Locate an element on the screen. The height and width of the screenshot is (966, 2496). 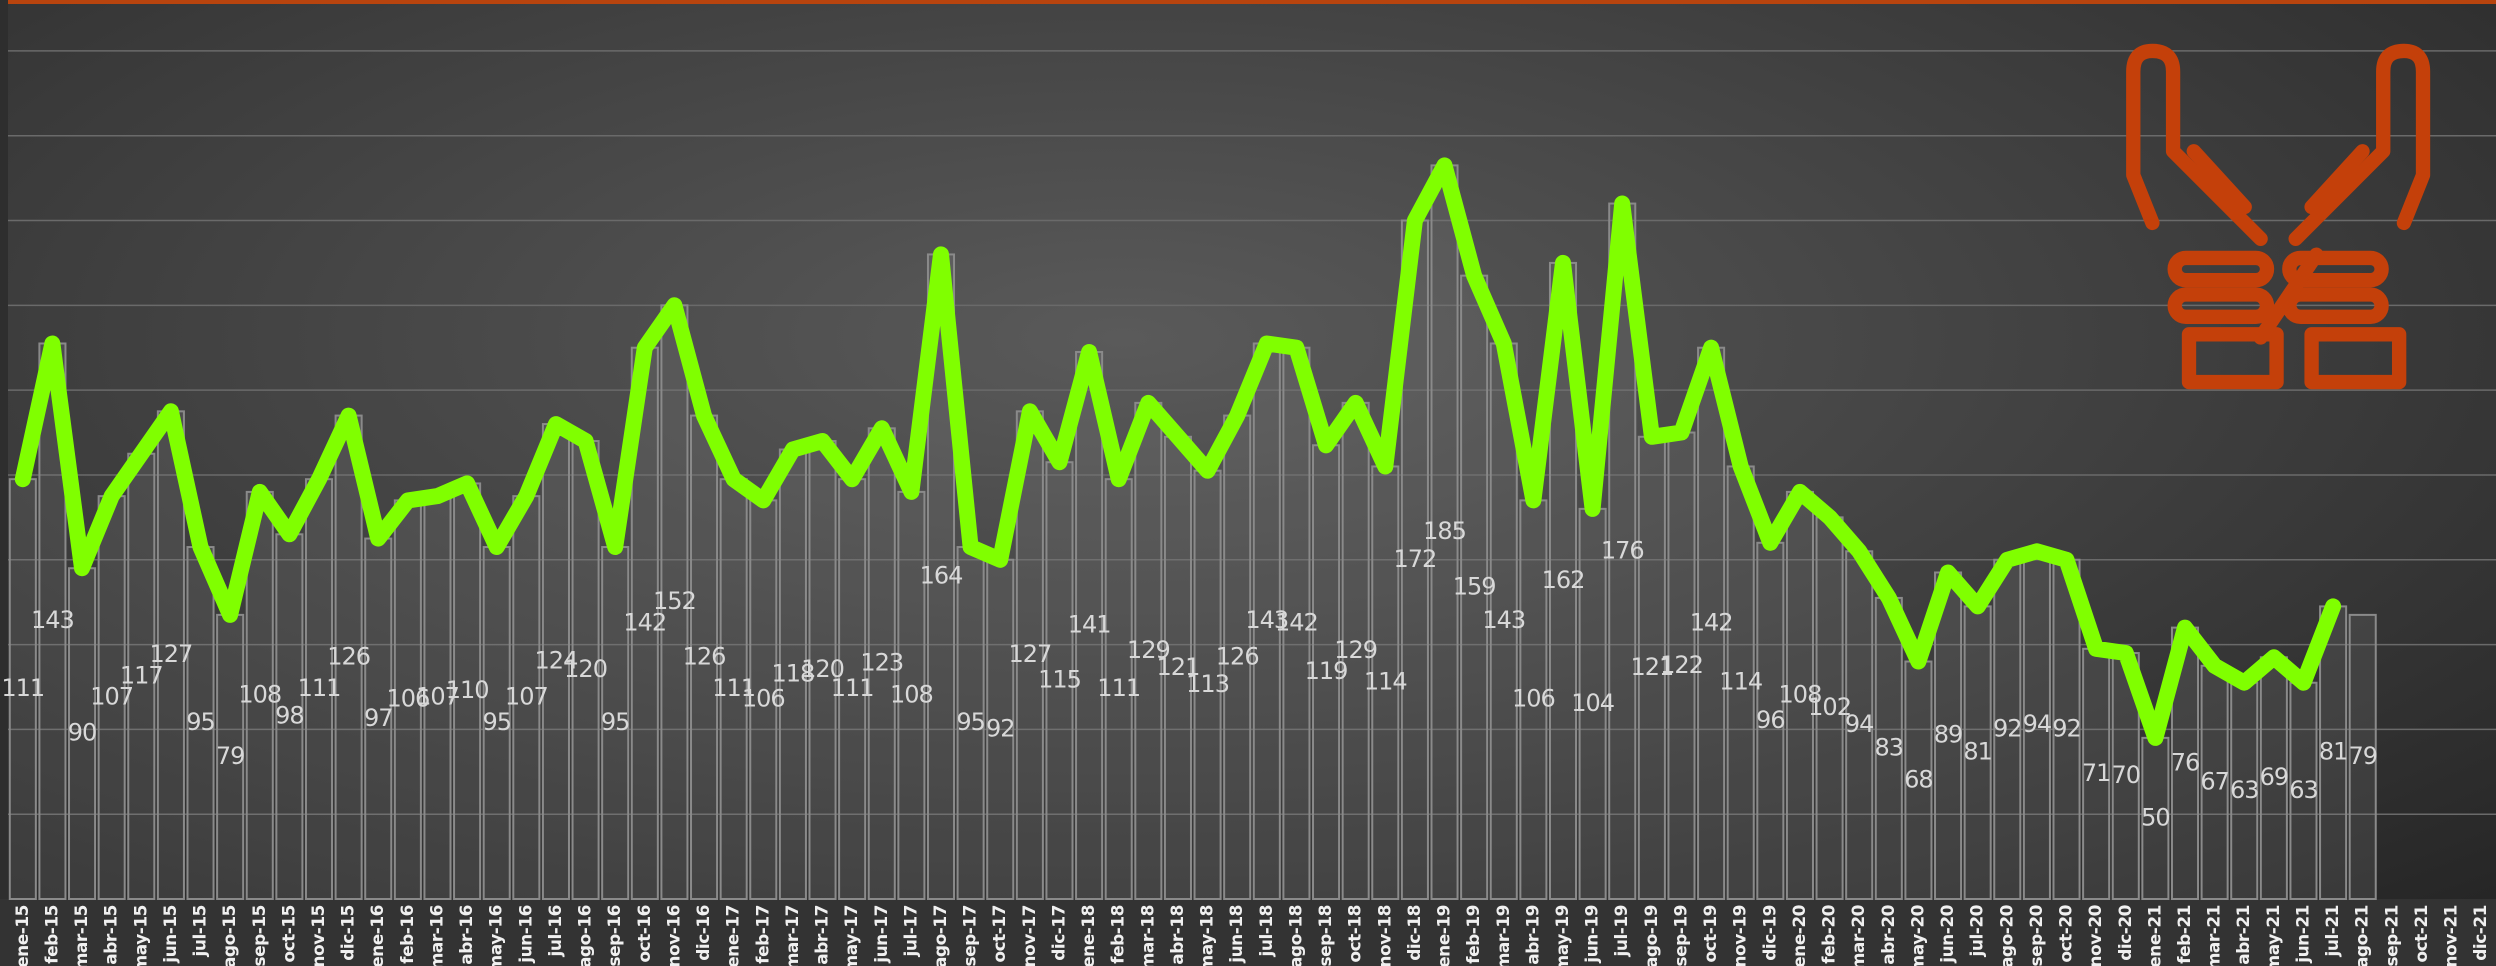
value-label: 81 is located at coordinates (2333, 752).